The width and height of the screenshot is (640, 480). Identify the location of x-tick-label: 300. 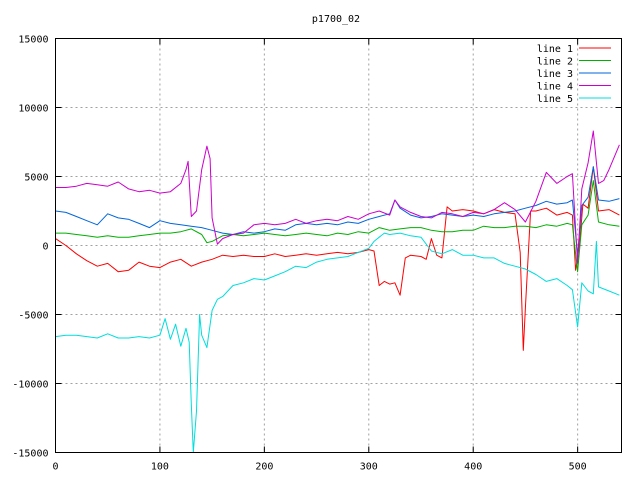
(369, 467).